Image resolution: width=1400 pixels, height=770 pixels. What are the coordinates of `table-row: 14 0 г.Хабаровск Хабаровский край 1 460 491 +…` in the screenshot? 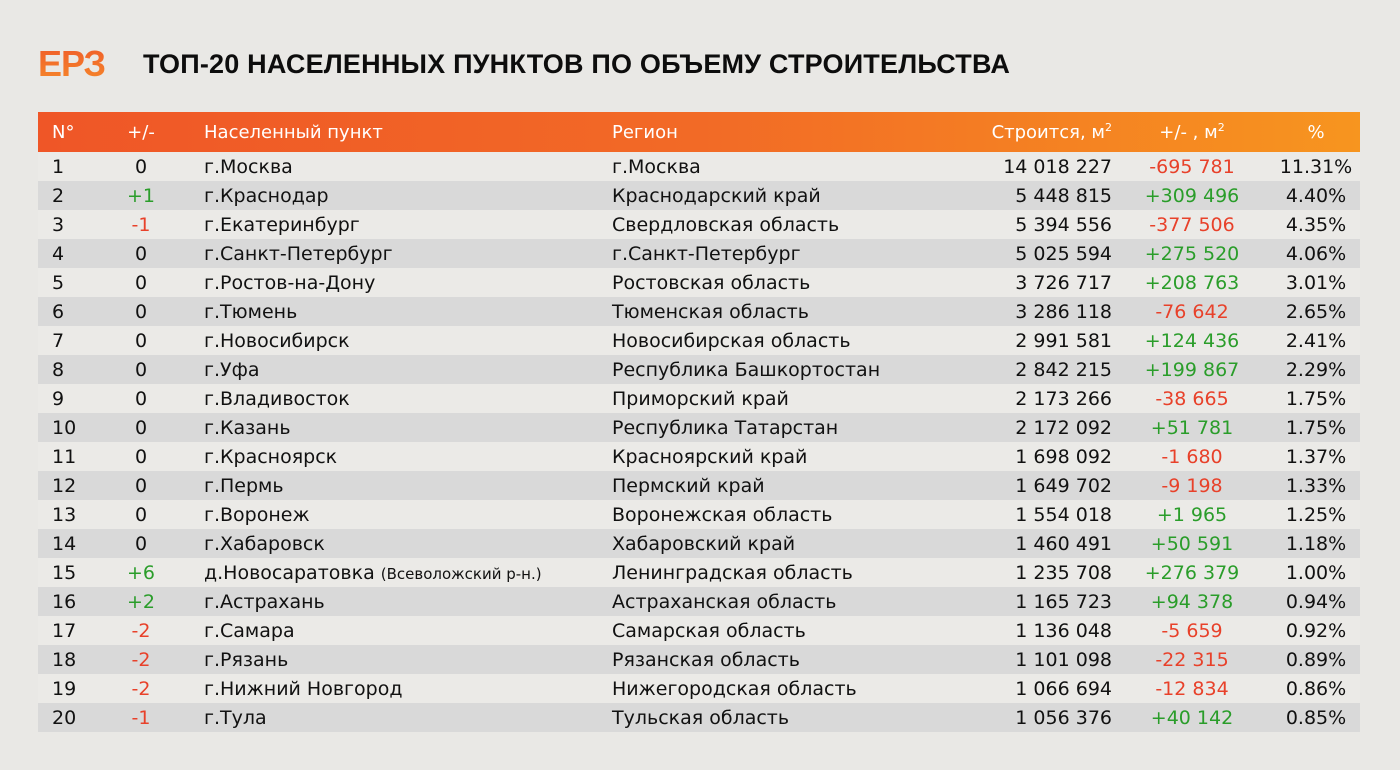 It's located at (699, 543).